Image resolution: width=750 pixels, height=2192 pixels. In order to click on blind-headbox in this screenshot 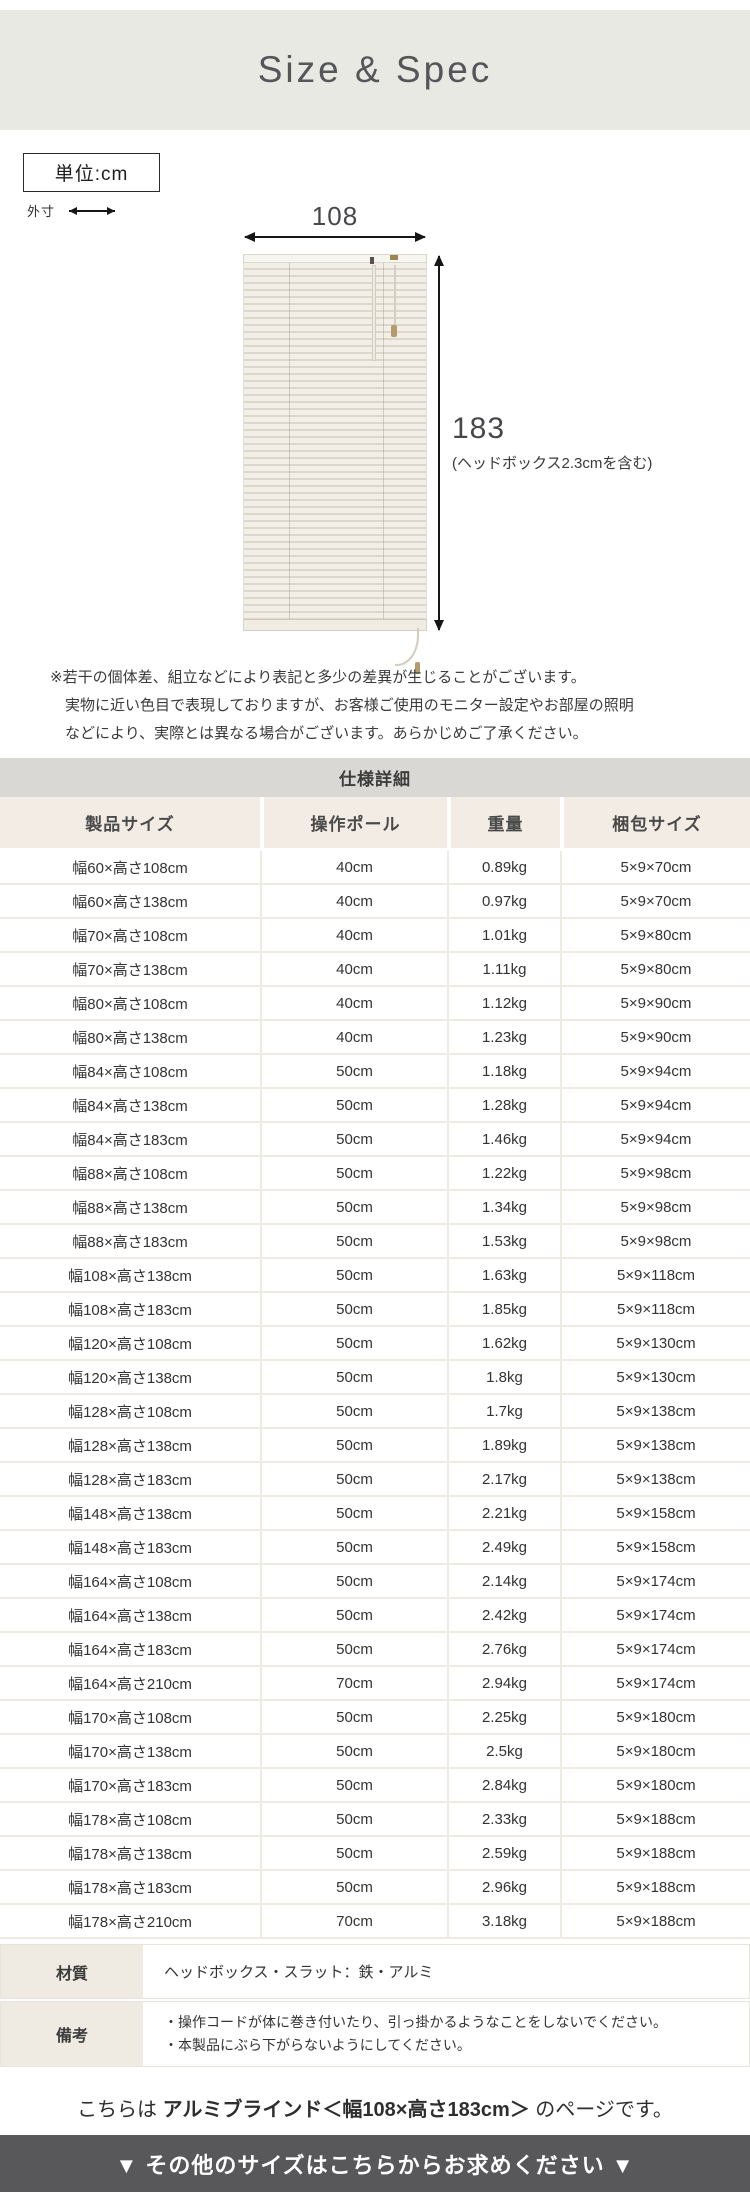, I will do `click(335, 258)`.